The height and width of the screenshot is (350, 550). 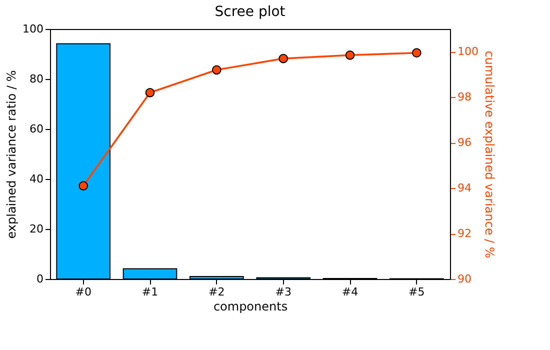 I want to click on chart-title: Scree plot, so click(x=250, y=12).